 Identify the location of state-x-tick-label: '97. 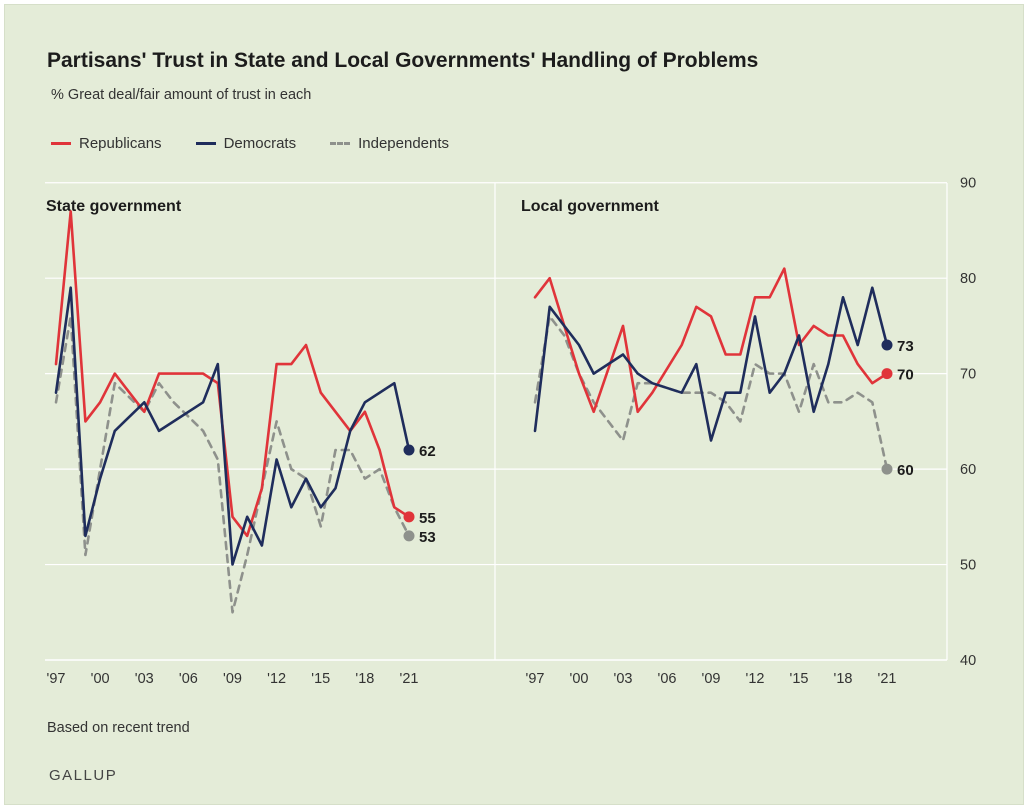
(56, 679).